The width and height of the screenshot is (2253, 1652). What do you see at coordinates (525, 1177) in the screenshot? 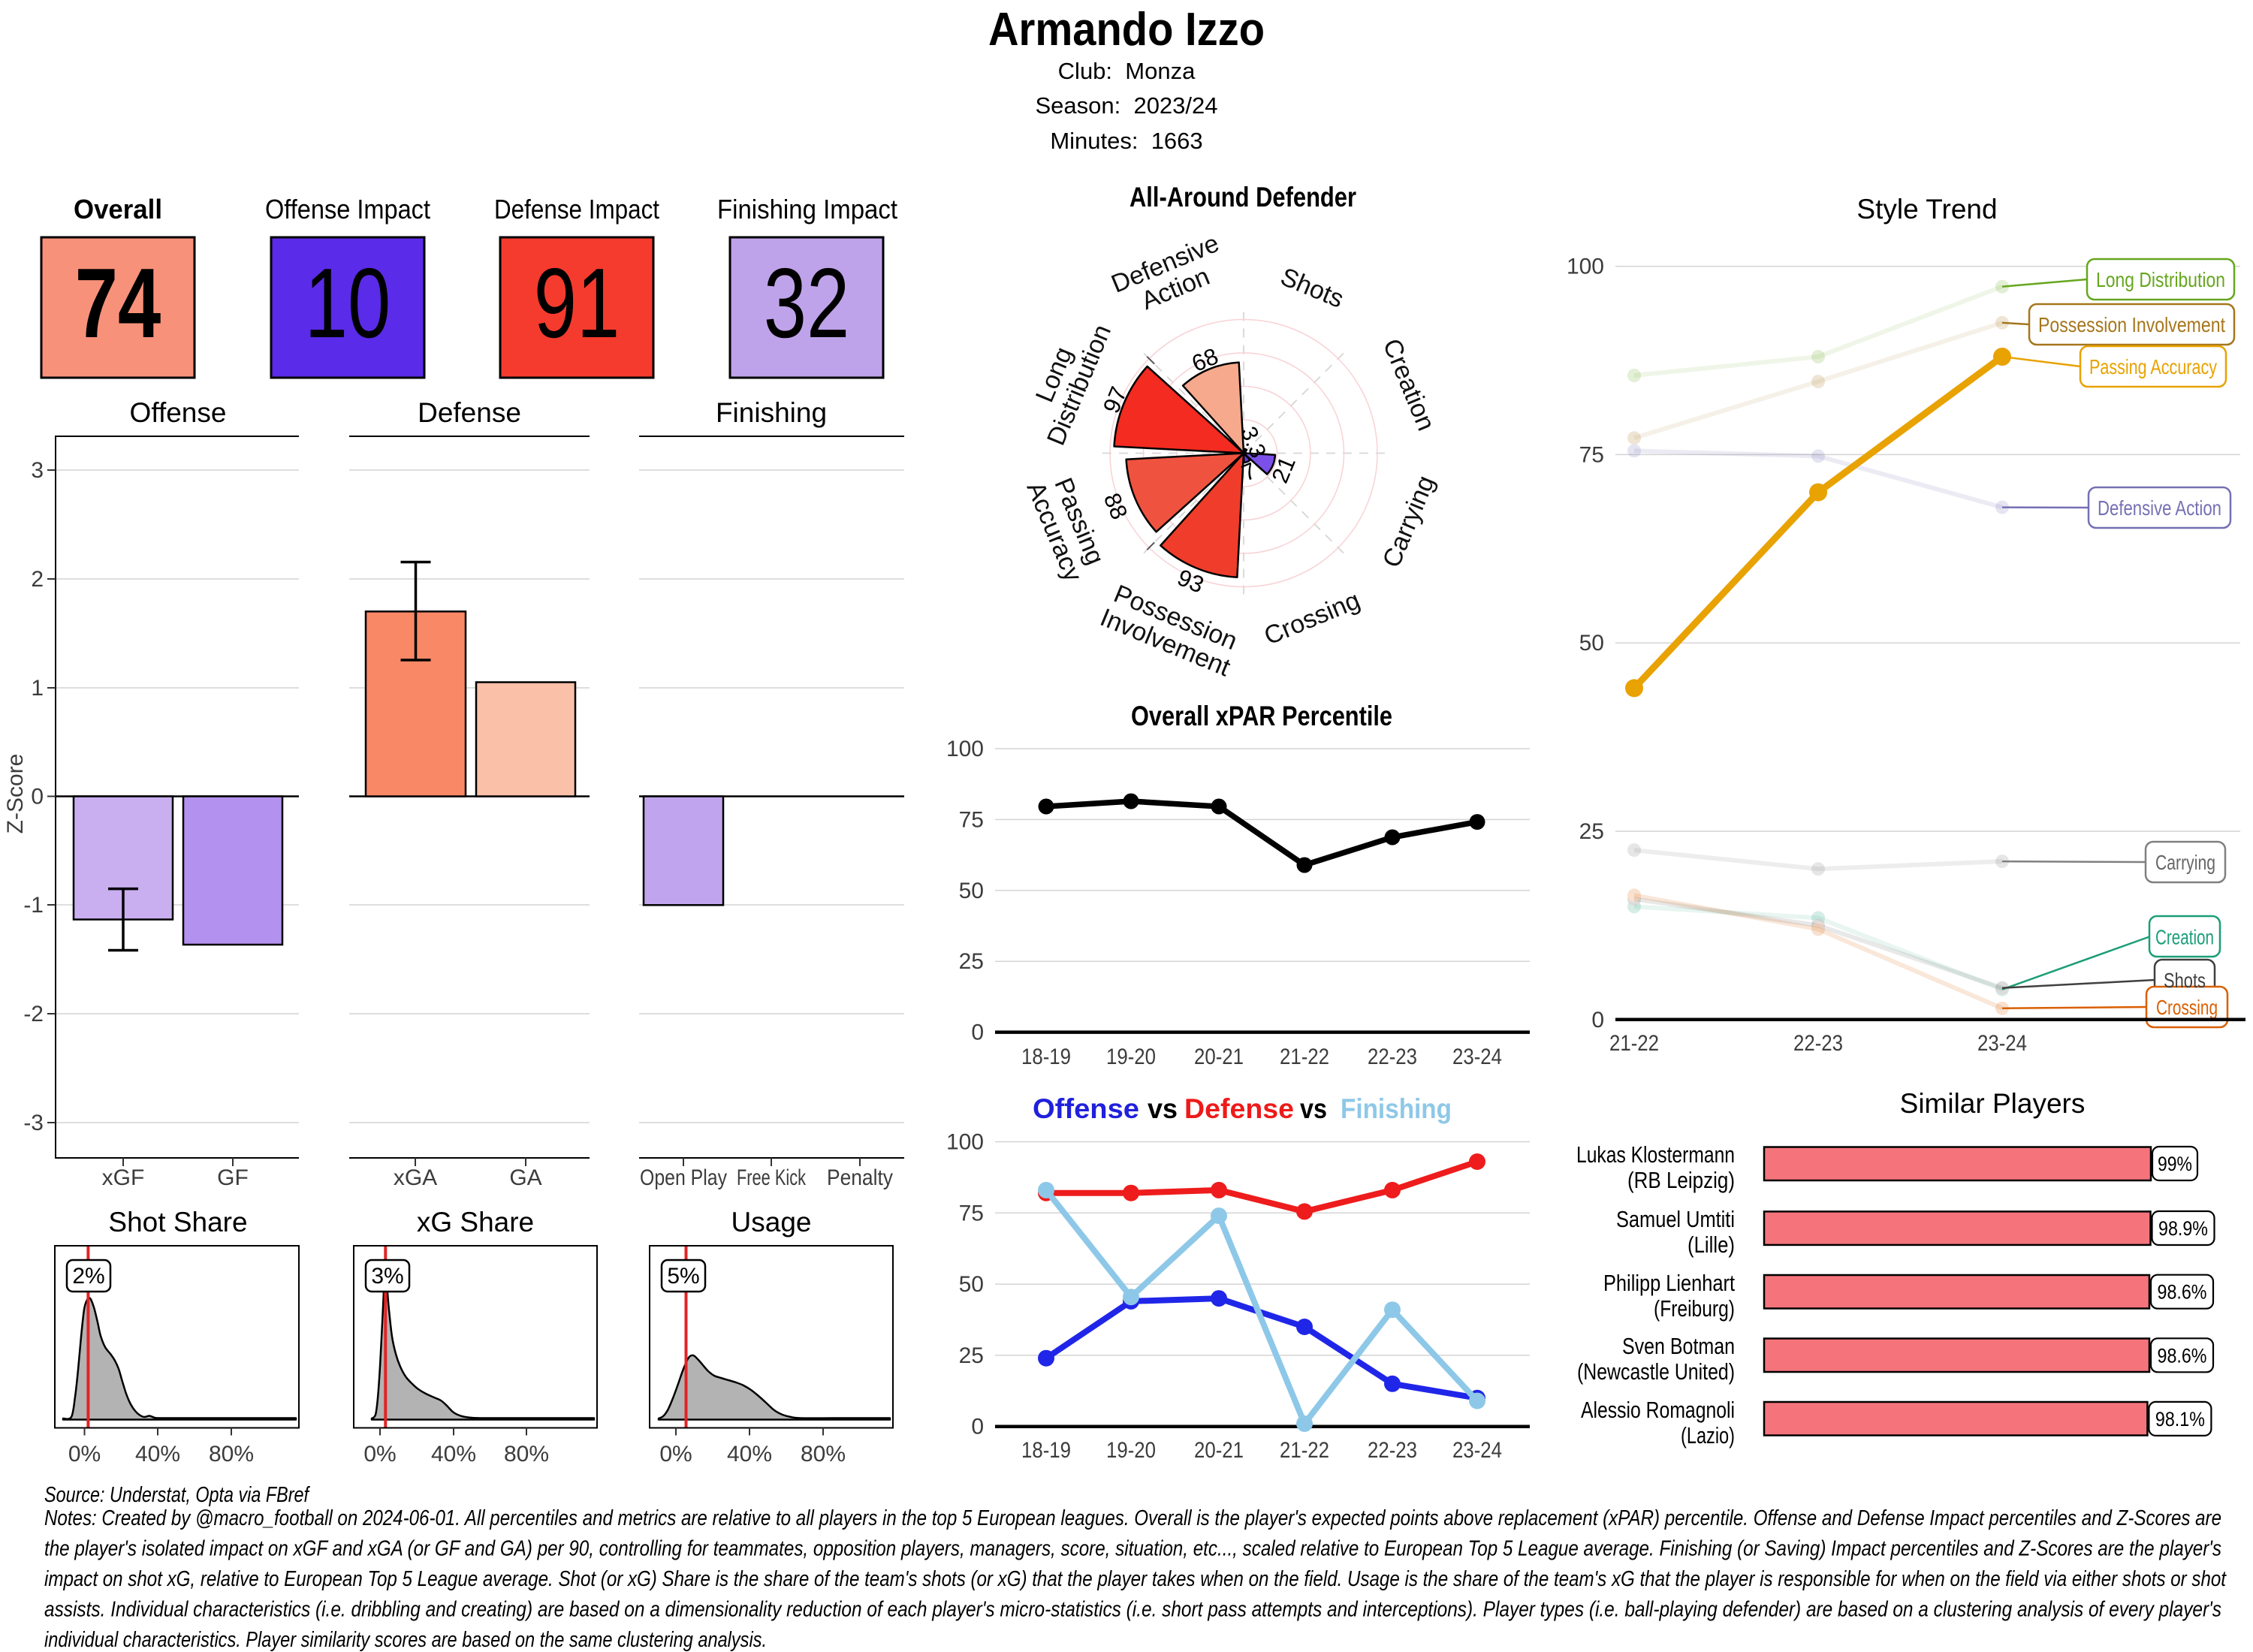
I see `svg-text: GA` at bounding box center [525, 1177].